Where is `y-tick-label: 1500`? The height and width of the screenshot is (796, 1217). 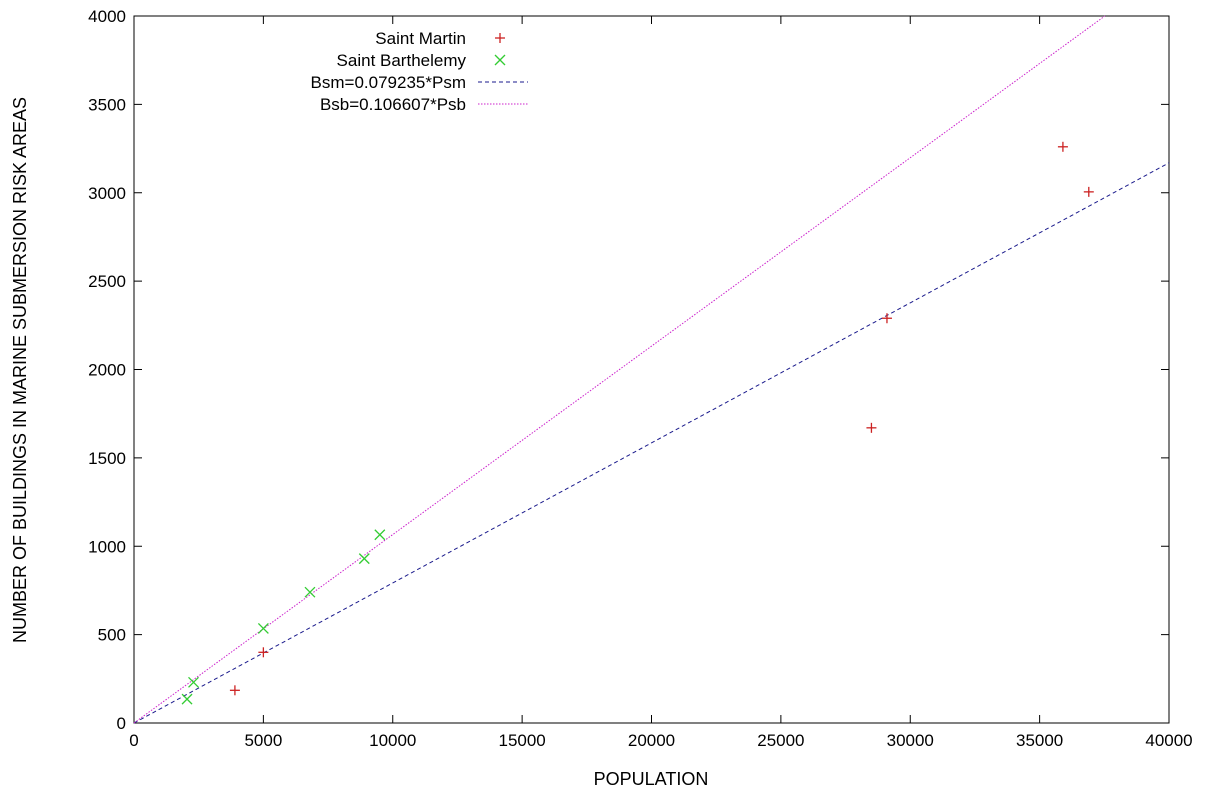 y-tick-label: 1500 is located at coordinates (107, 458).